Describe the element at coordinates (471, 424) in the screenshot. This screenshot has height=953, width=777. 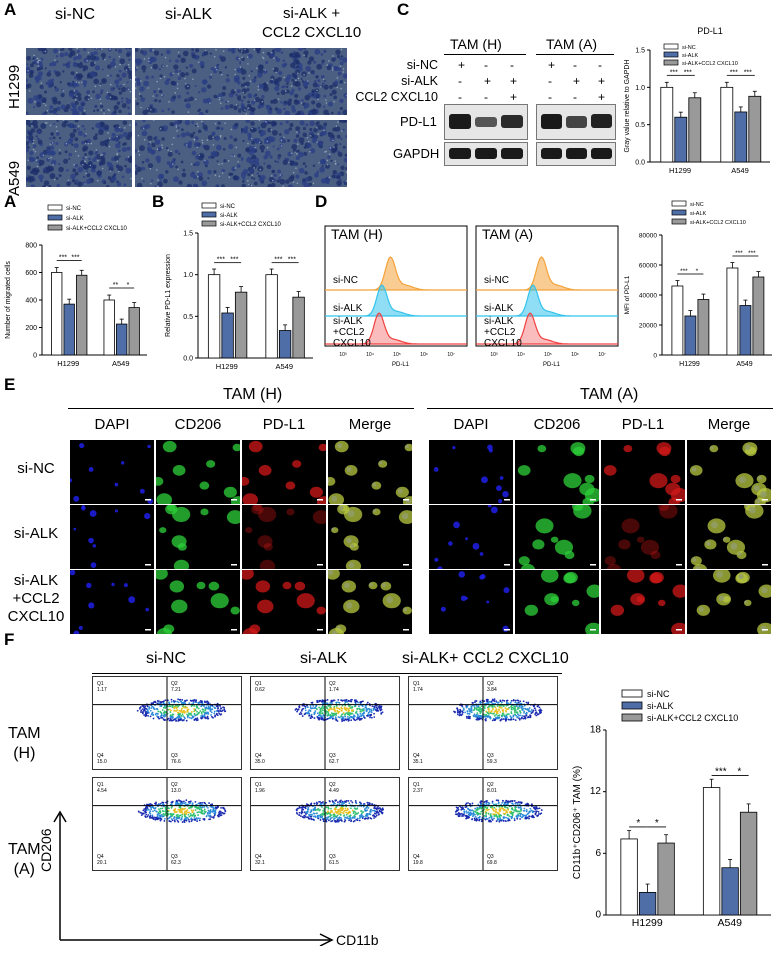
I see `if-channel-label: DAPI` at that location.